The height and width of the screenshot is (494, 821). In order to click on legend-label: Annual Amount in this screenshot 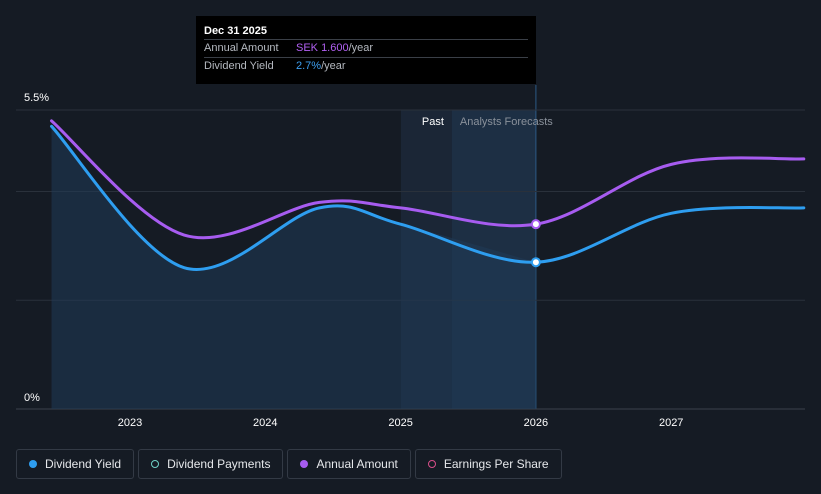, I will do `click(357, 464)`.